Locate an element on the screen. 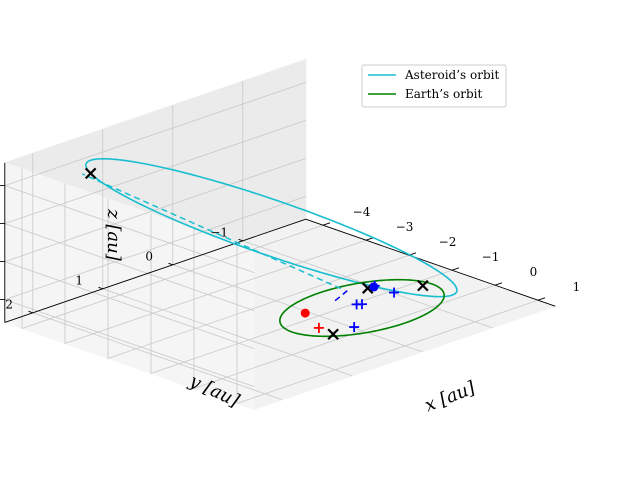  legend-label-earth: Earth’s orbit is located at coordinates (443, 94).